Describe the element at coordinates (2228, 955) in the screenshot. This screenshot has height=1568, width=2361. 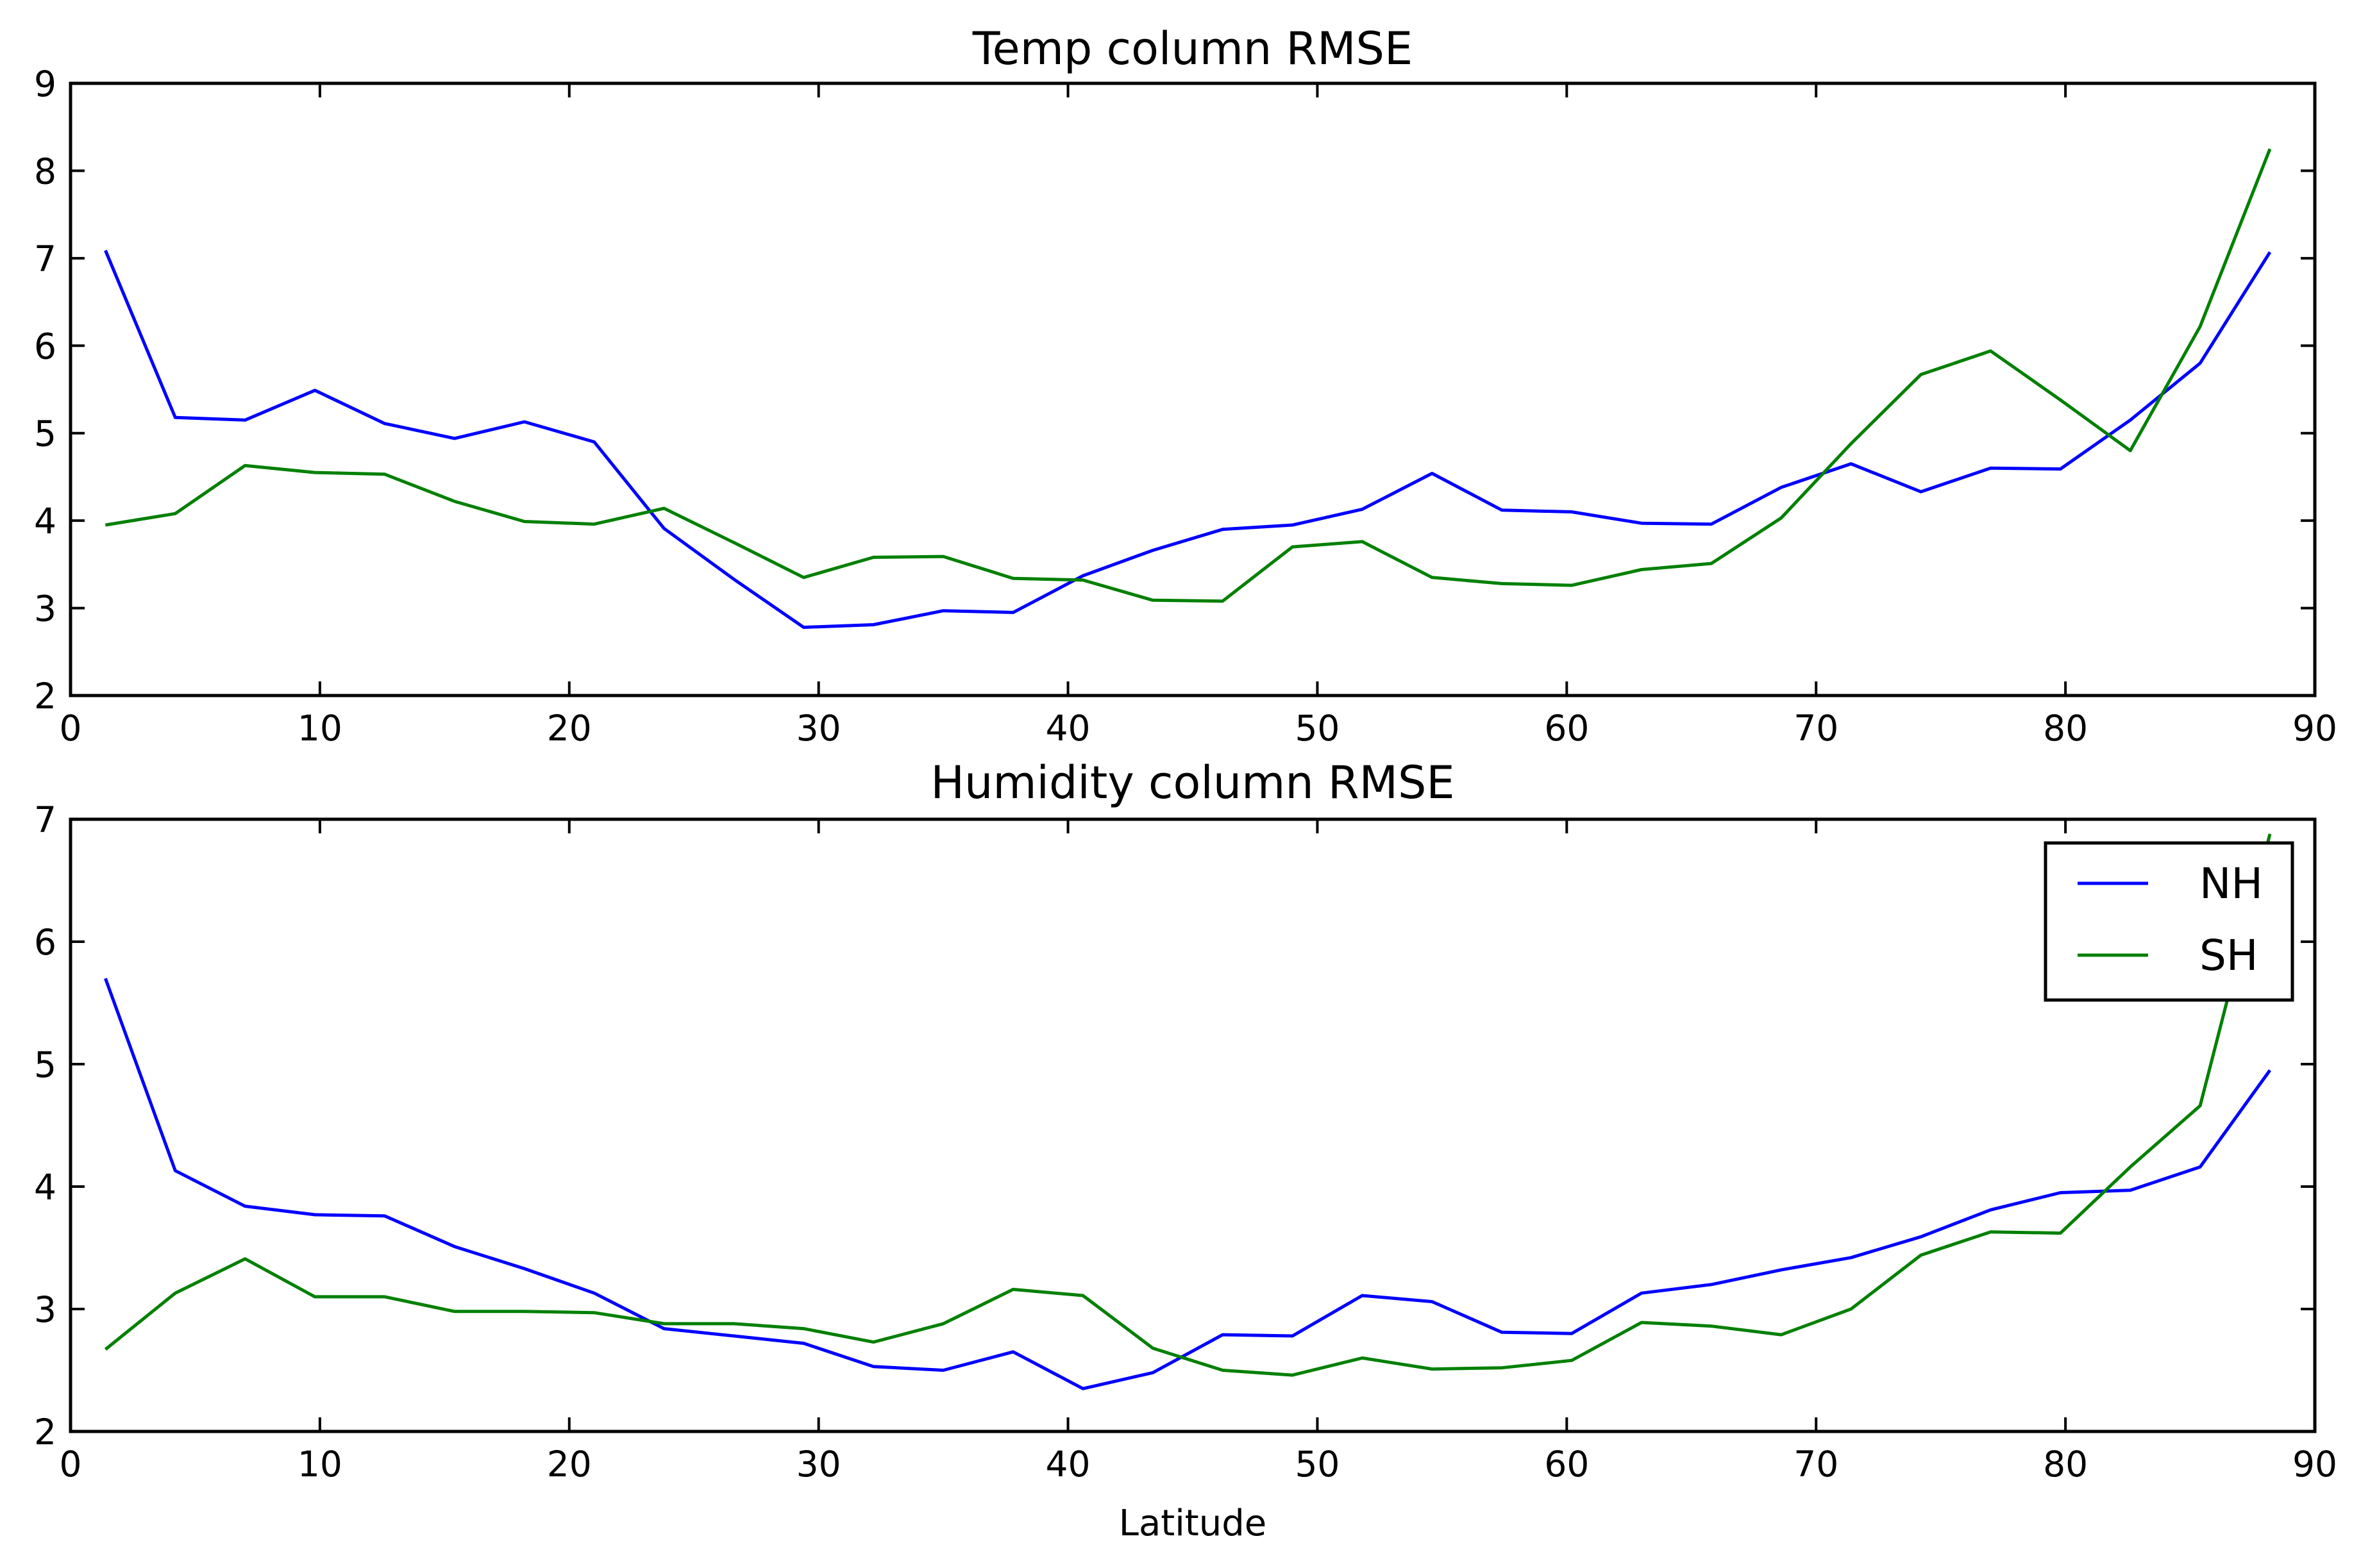
I see `legend-label-sh: SH` at that location.